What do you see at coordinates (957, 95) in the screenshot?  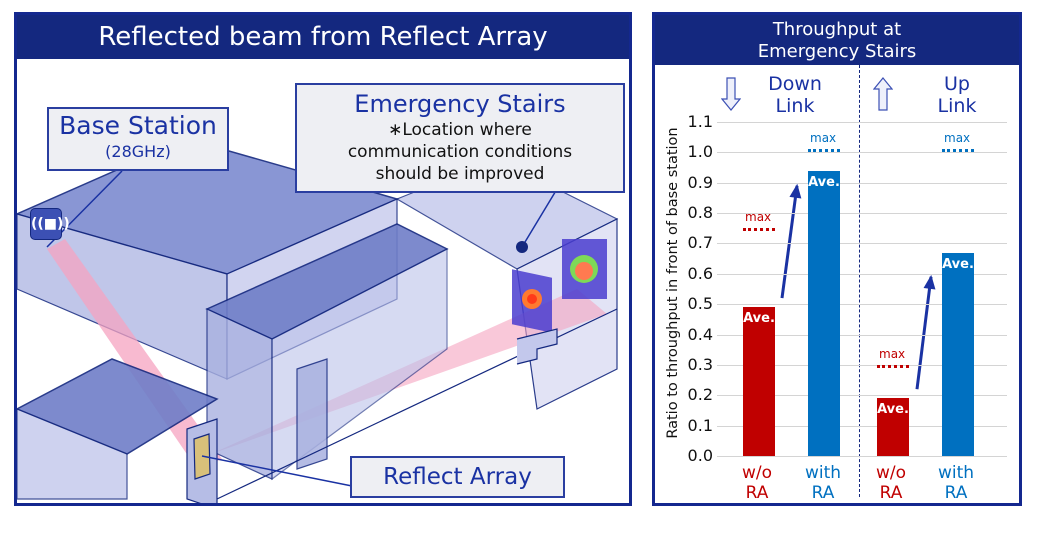 I see `uplink-label: Up Link` at bounding box center [957, 95].